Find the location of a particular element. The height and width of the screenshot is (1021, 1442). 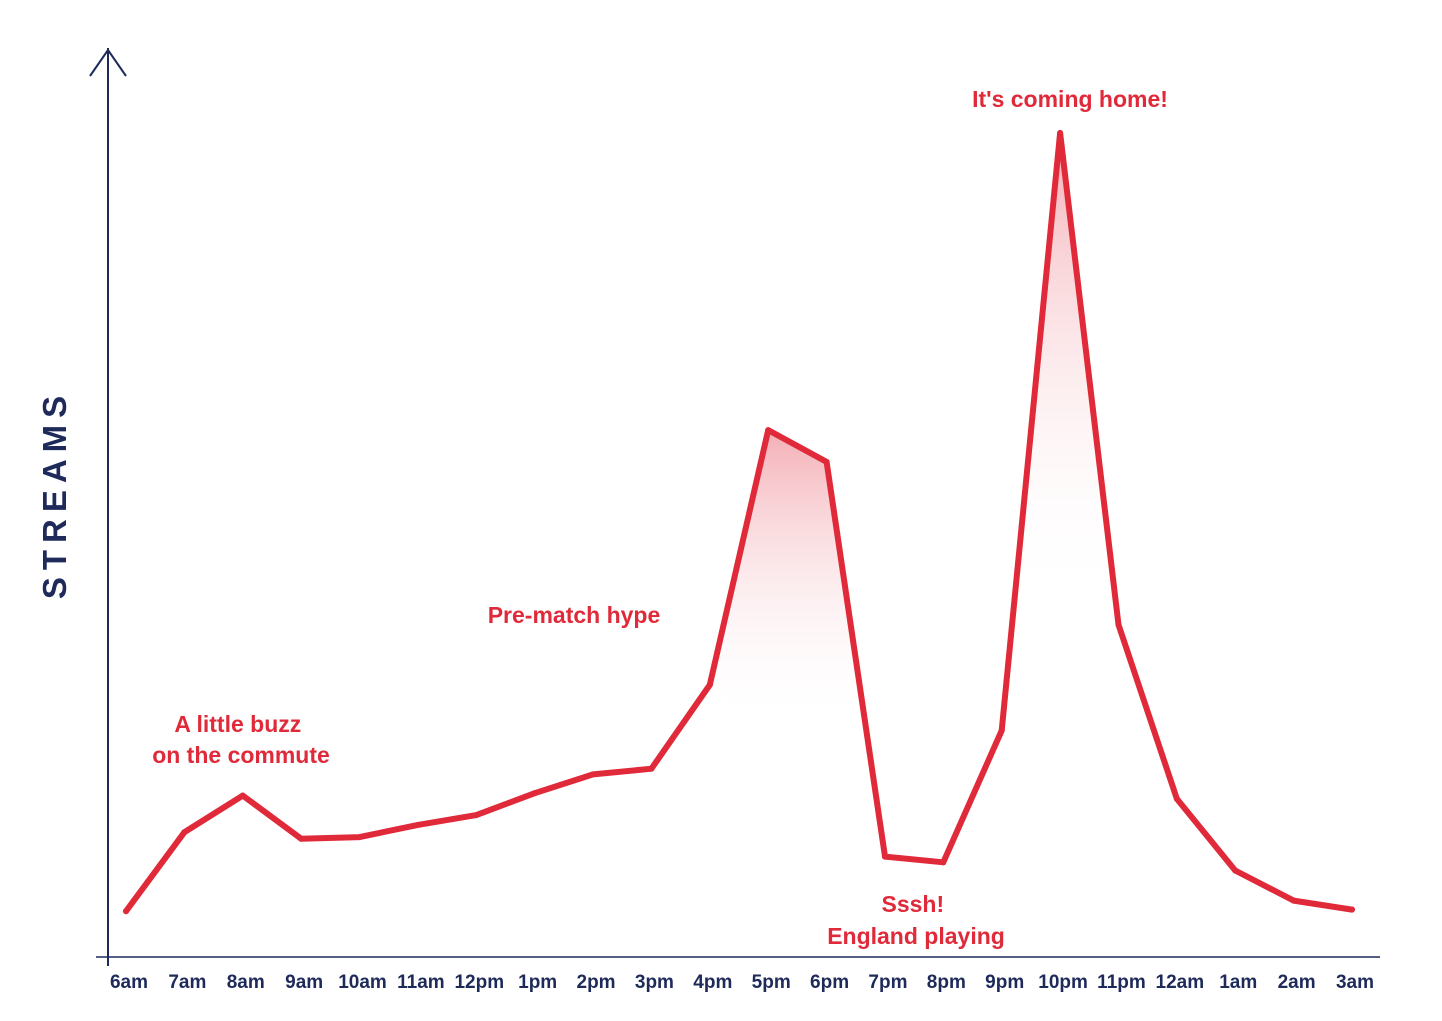

annotation-buzz-line-1: A little buzz is located at coordinates (237, 724).